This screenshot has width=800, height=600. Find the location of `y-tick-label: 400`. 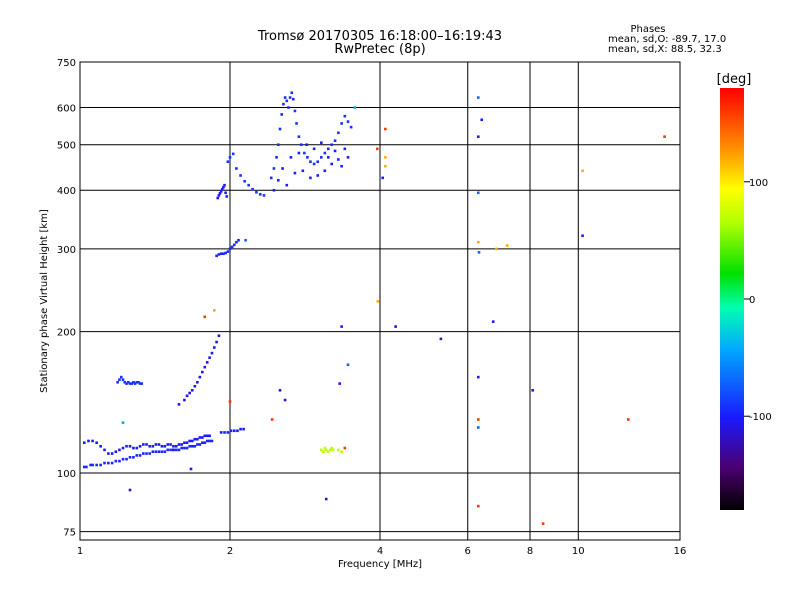

y-tick-label: 400 is located at coordinates (66, 191).